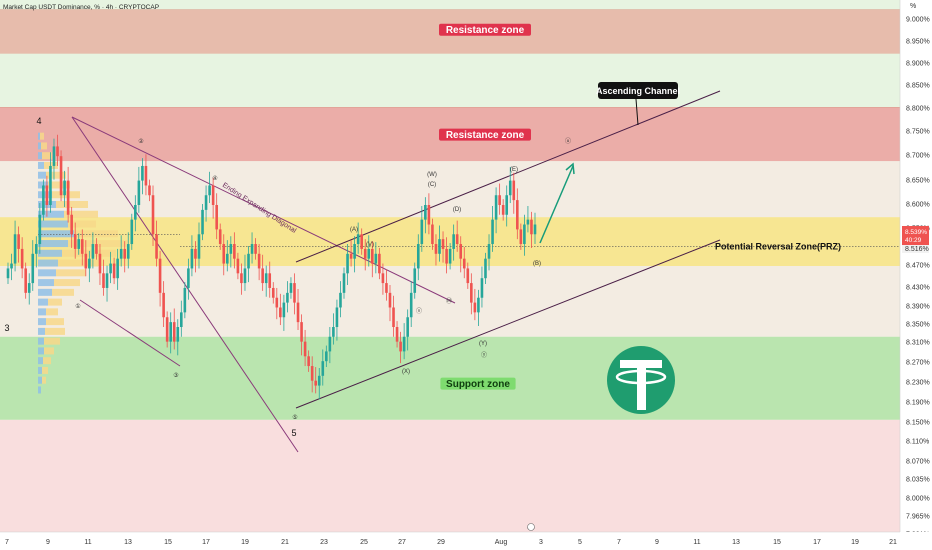 This screenshot has width=932, height=550. What do you see at coordinates (537, 264) in the screenshot?
I see `wave-sub-label-6: (B)` at bounding box center [537, 264].